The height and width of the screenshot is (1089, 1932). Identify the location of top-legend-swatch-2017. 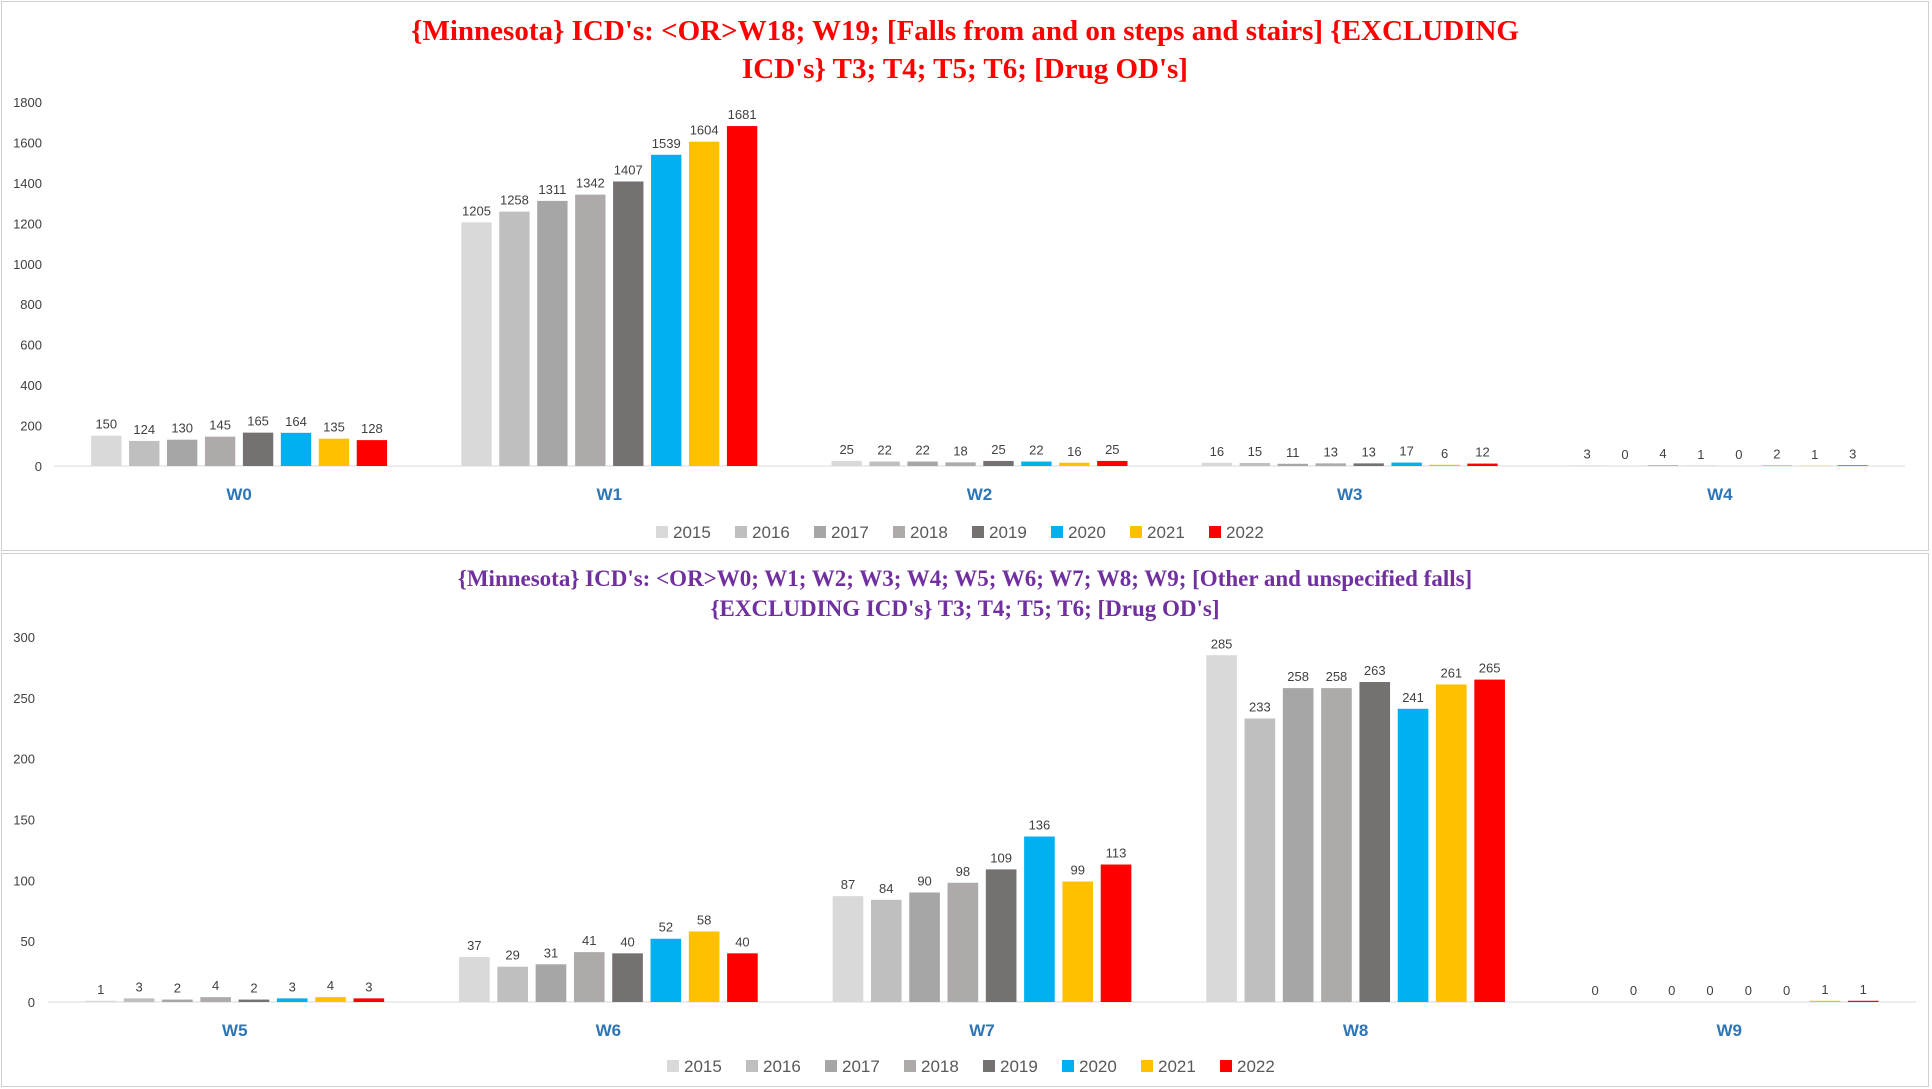
(820, 532).